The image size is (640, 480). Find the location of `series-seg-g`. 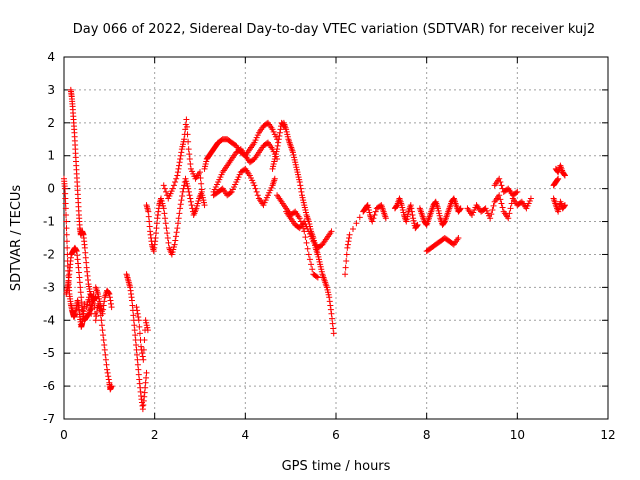

series-seg-g is located at coordinates (142, 333).